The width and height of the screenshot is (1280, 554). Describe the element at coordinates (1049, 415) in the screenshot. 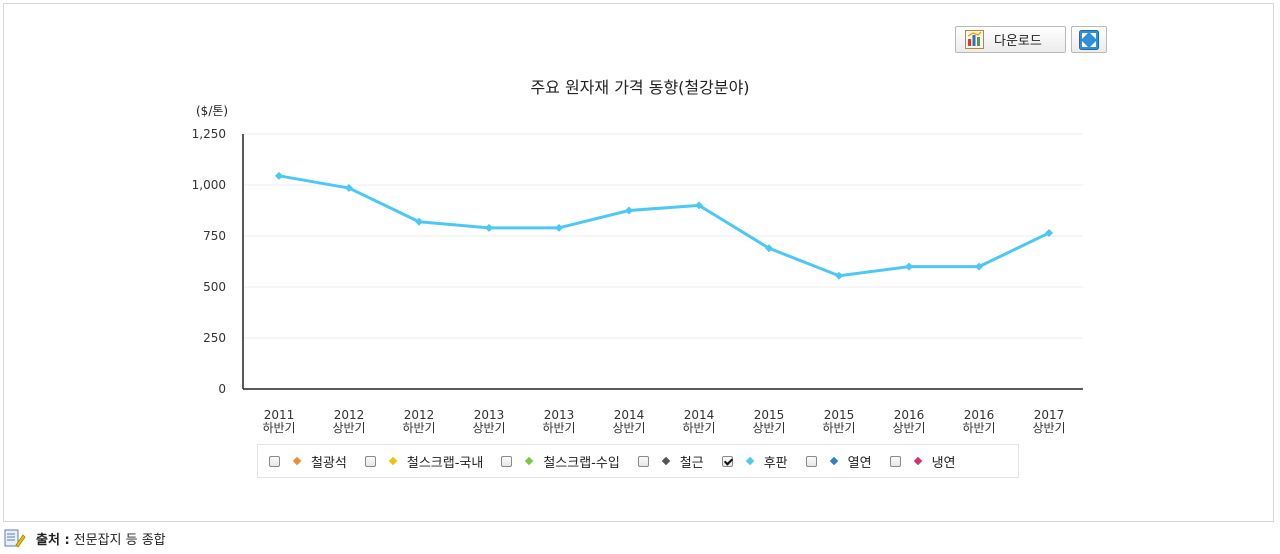

I see `x-tick-label-year: 2017` at that location.